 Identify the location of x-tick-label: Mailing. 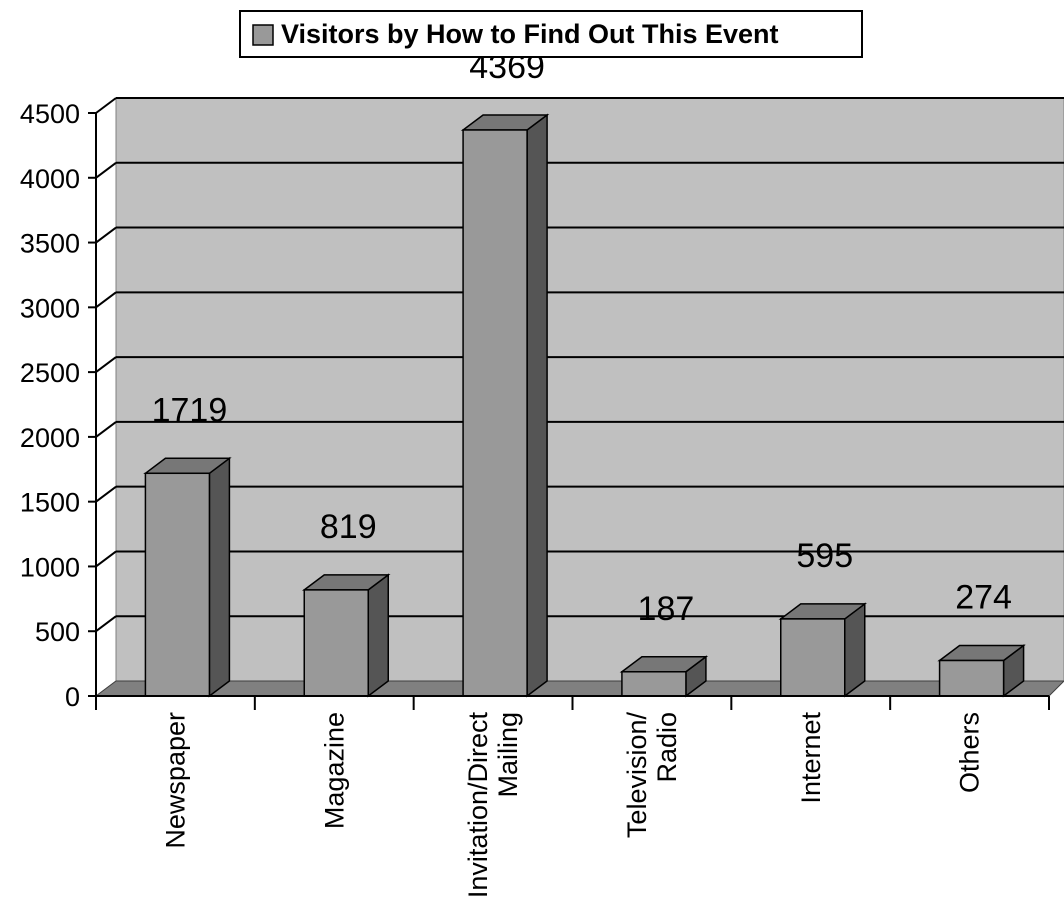
(508, 755).